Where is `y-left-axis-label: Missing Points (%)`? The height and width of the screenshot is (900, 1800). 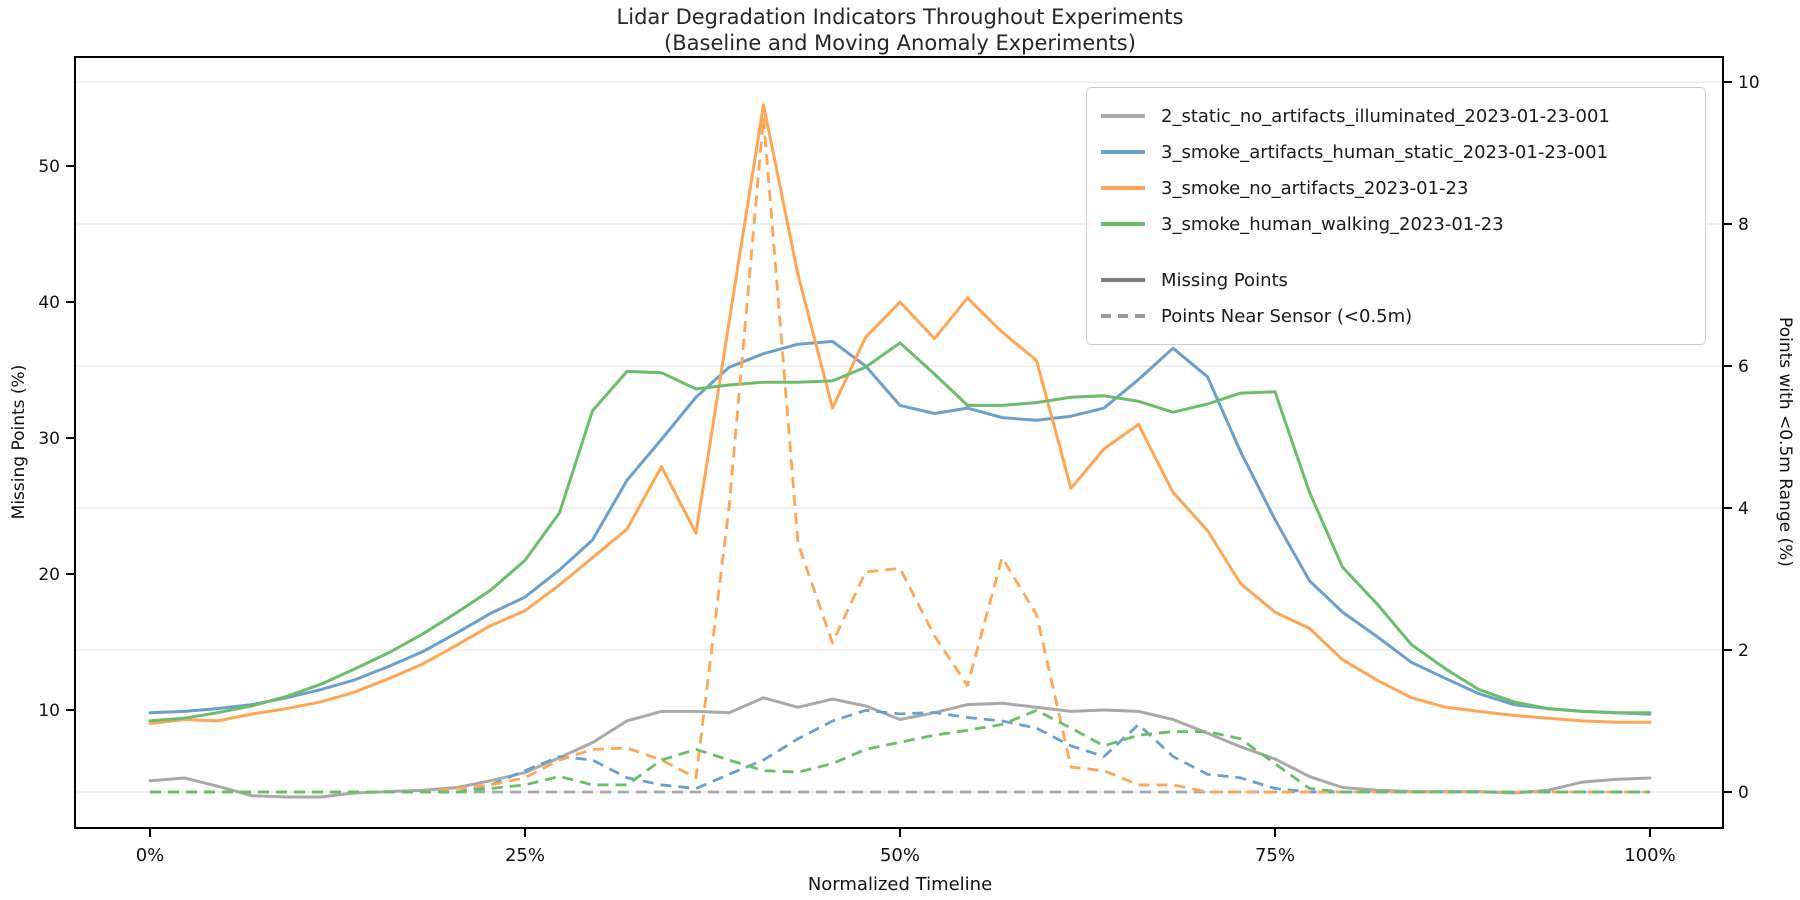 y-left-axis-label: Missing Points (%) is located at coordinates (19, 442).